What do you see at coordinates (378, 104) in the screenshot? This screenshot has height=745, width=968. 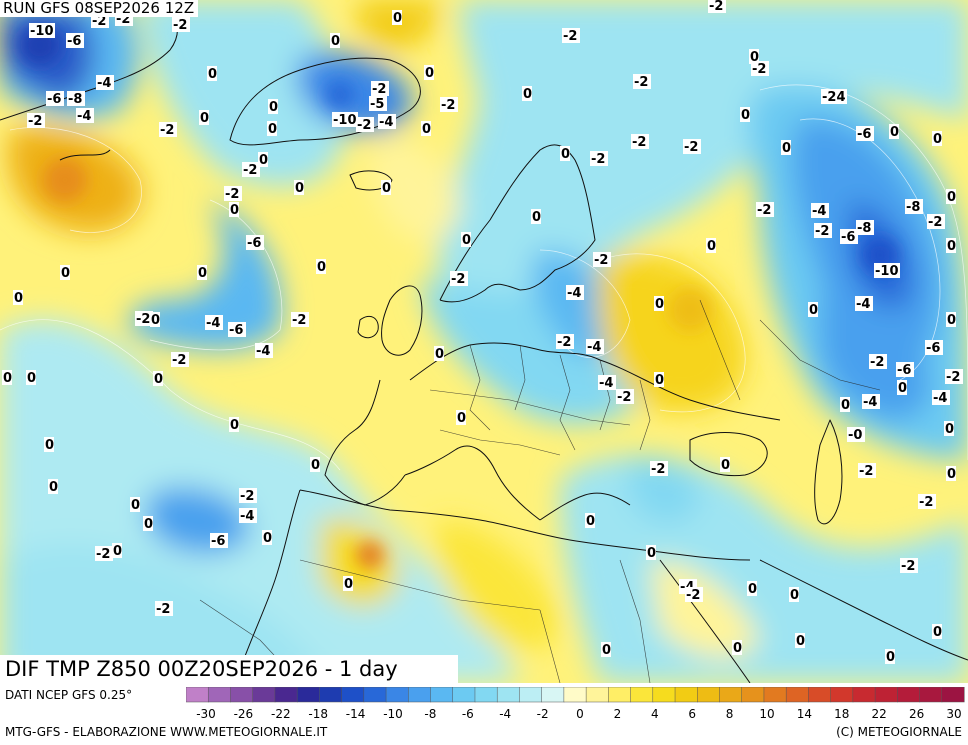 I see `map-value-label: -5` at bounding box center [378, 104].